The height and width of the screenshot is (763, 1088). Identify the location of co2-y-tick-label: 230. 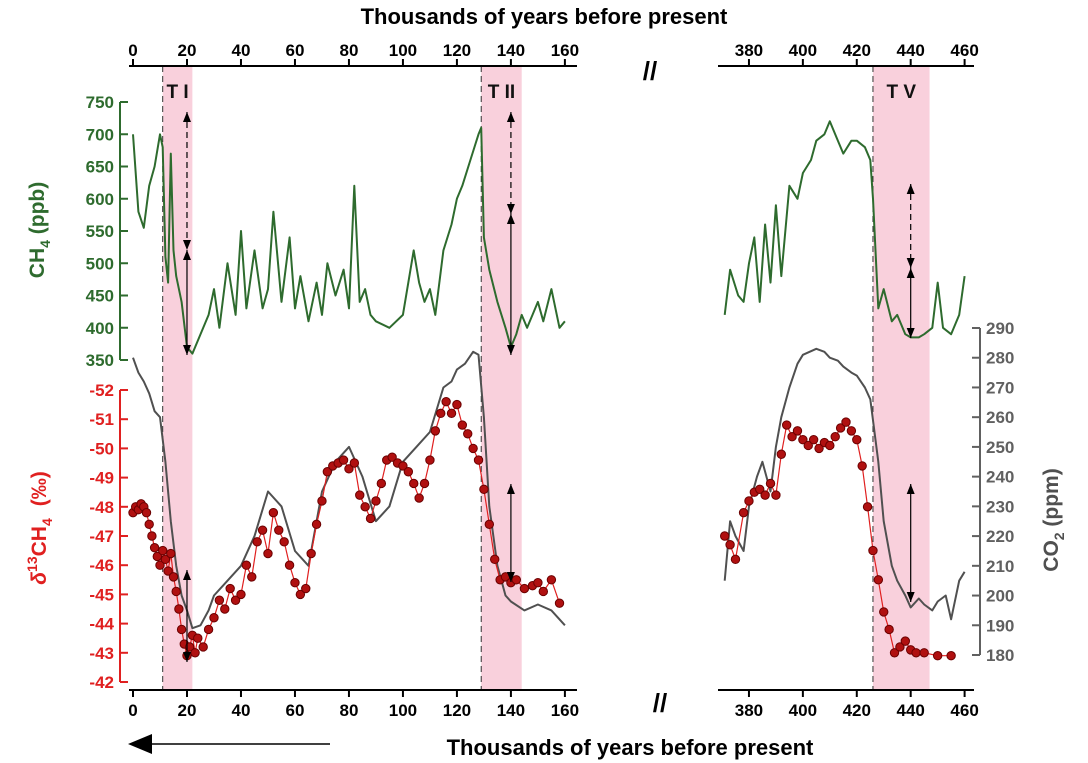
(1000, 506).